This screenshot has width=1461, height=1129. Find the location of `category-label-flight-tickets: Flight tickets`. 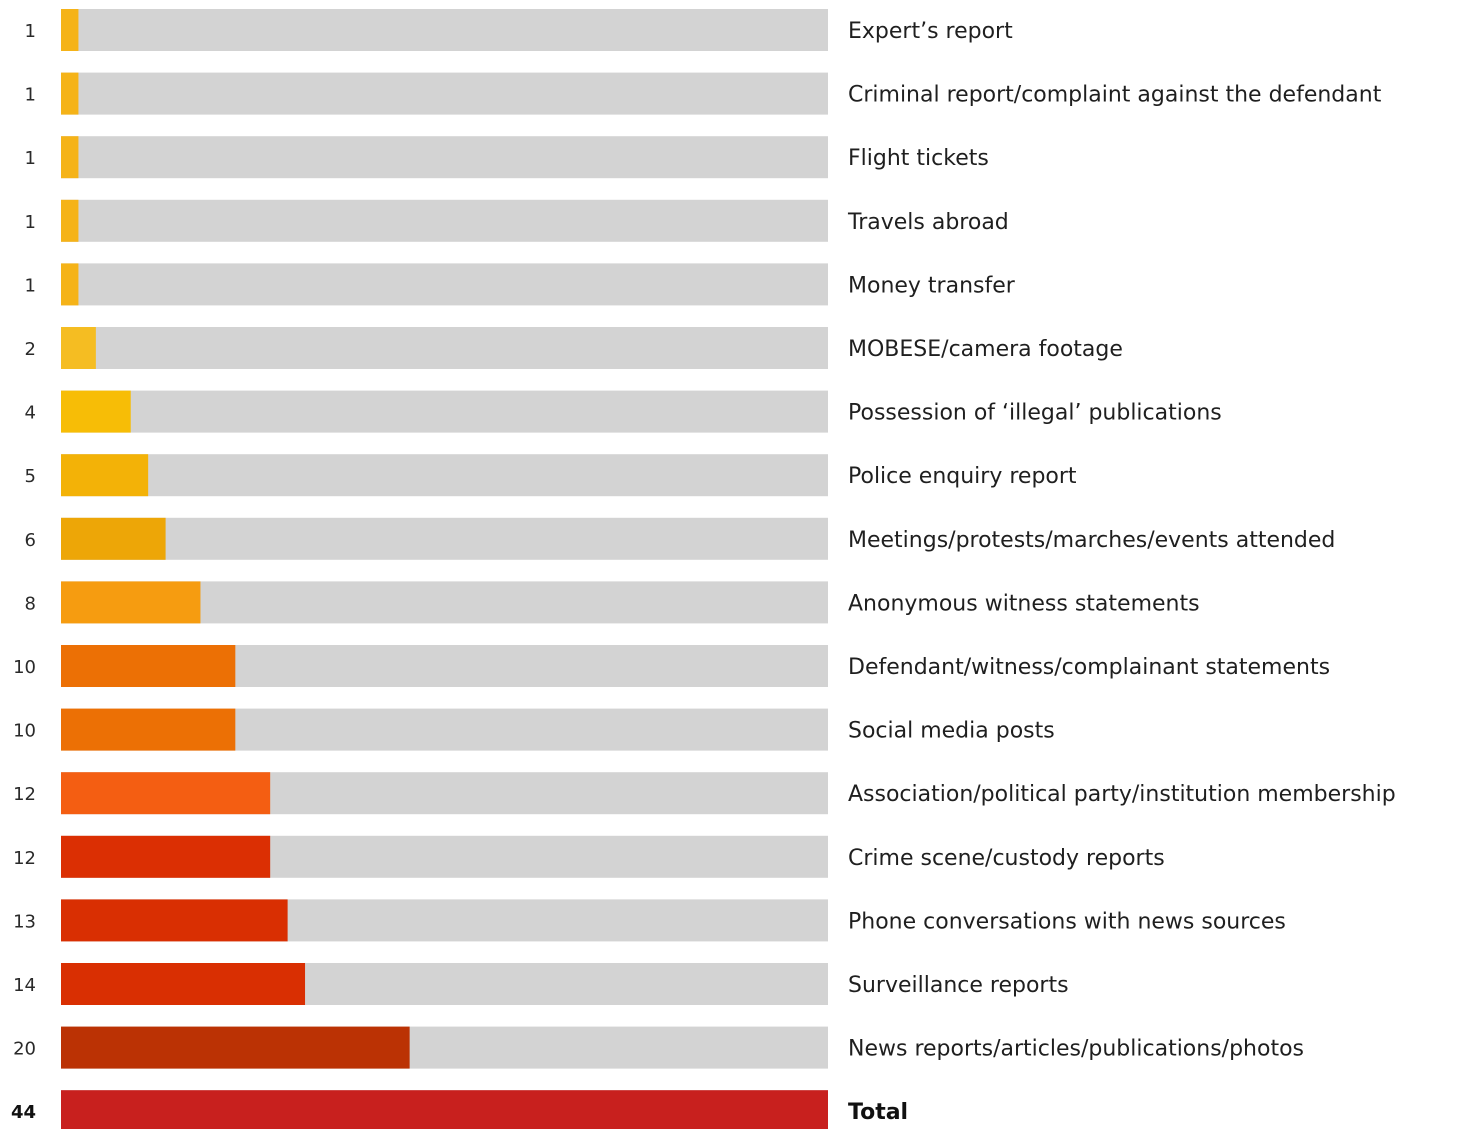

category-label-flight-tickets: Flight tickets is located at coordinates (918, 158).